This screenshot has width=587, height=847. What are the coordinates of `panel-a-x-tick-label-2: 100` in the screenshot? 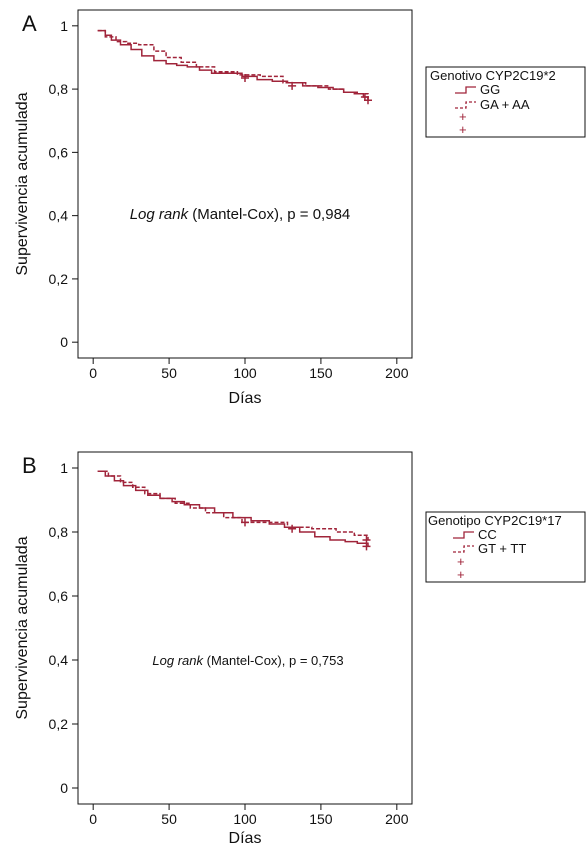 It's located at (245, 373).